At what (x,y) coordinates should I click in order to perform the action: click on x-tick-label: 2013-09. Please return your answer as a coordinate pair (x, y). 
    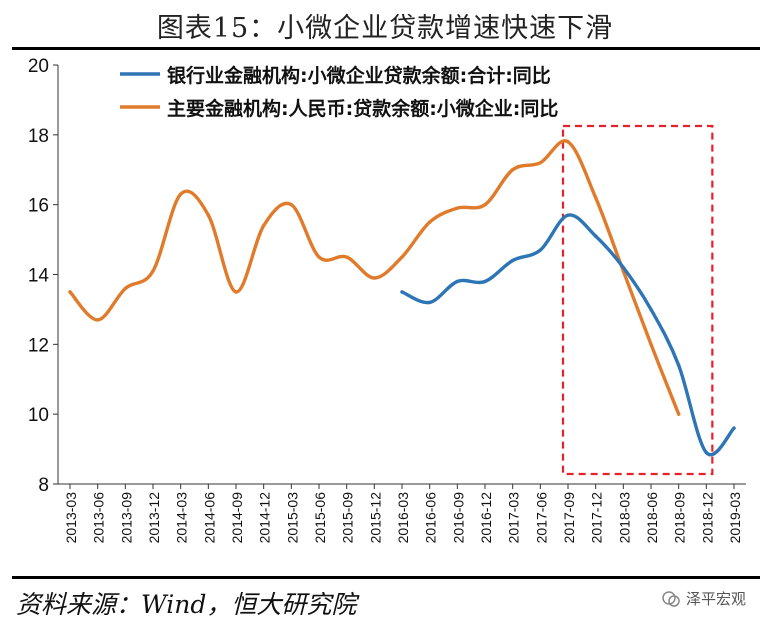
    Looking at the image, I should click on (126, 518).